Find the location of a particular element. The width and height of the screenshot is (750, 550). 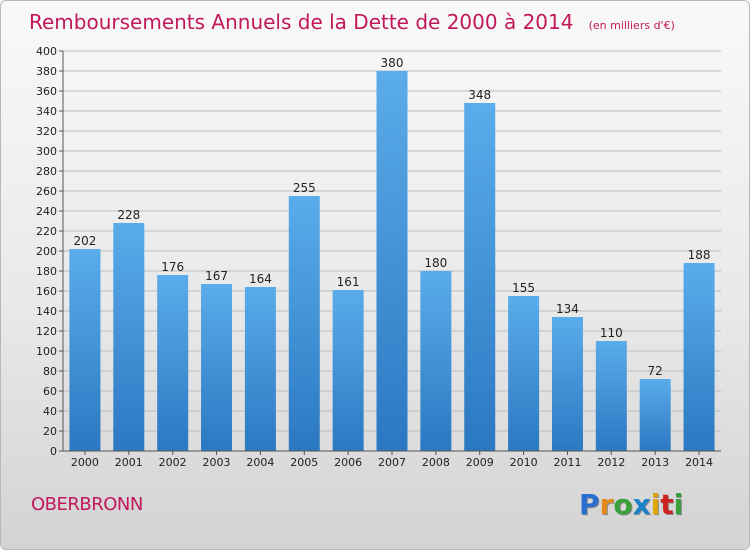

value-label-2003: 167 is located at coordinates (216, 276).